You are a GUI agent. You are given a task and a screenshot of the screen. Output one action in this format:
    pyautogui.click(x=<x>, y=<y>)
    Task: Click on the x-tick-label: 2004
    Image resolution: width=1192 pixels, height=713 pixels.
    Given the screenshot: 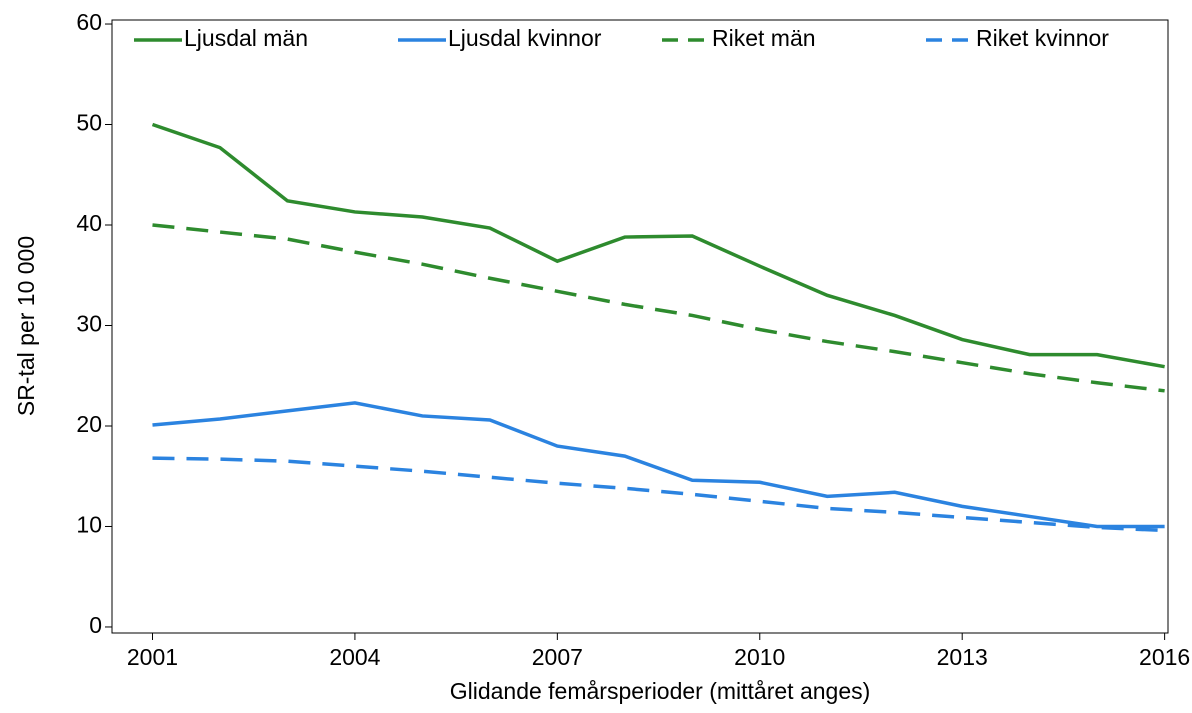 What is the action you would take?
    pyautogui.click(x=354, y=657)
    